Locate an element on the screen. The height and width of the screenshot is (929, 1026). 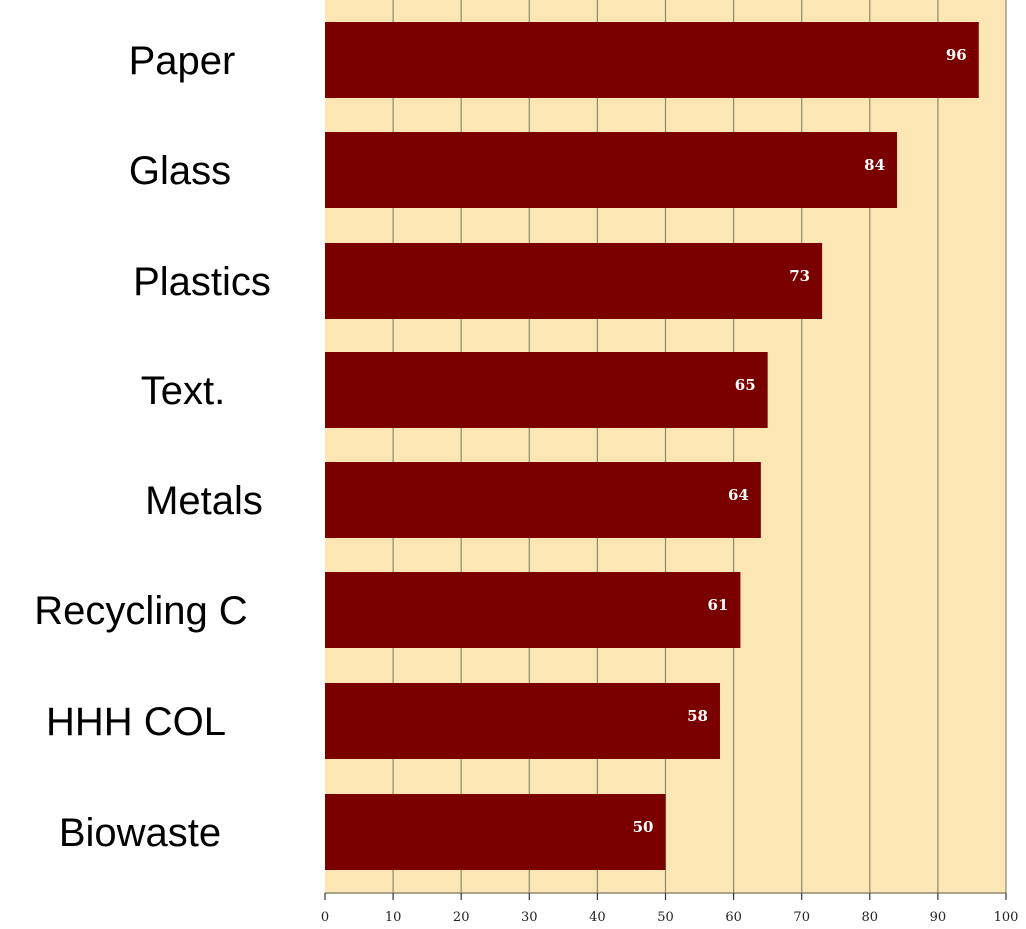
bar-value-label: 65 is located at coordinates (745, 385).